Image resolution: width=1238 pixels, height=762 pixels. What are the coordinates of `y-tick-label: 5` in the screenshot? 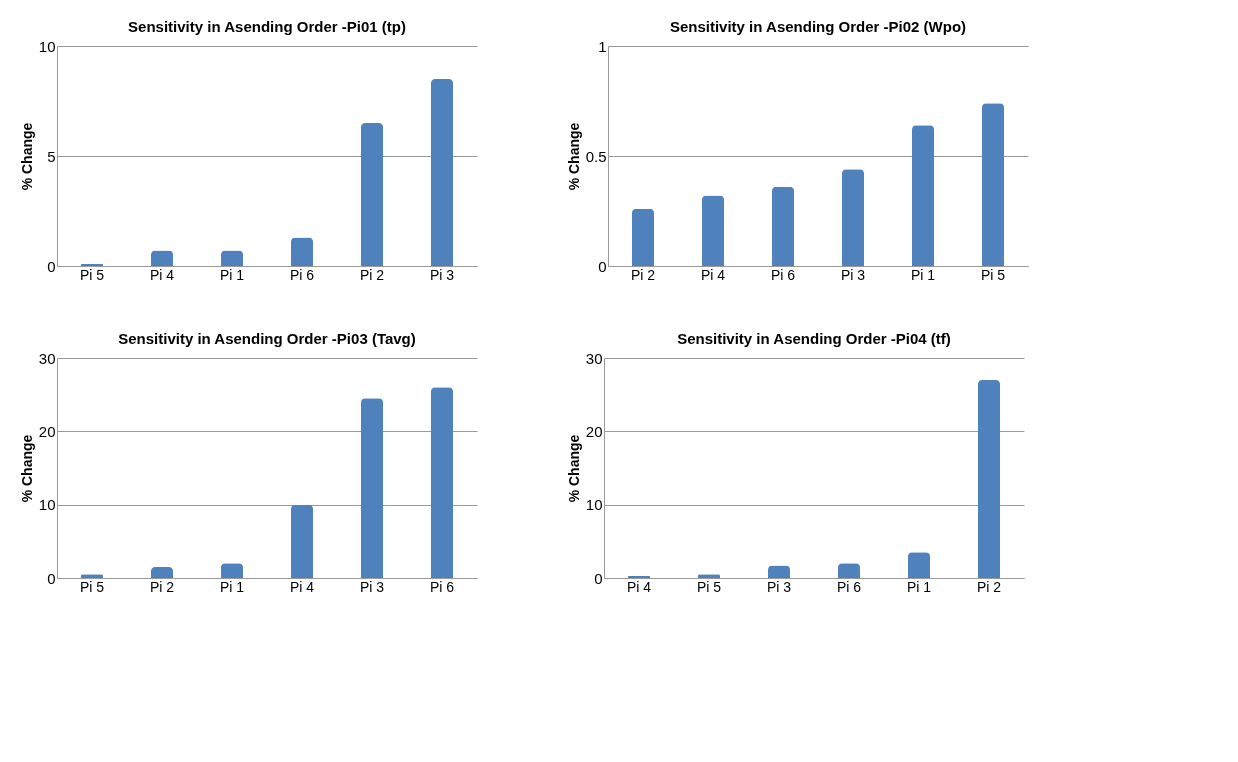 It's located at (51, 156).